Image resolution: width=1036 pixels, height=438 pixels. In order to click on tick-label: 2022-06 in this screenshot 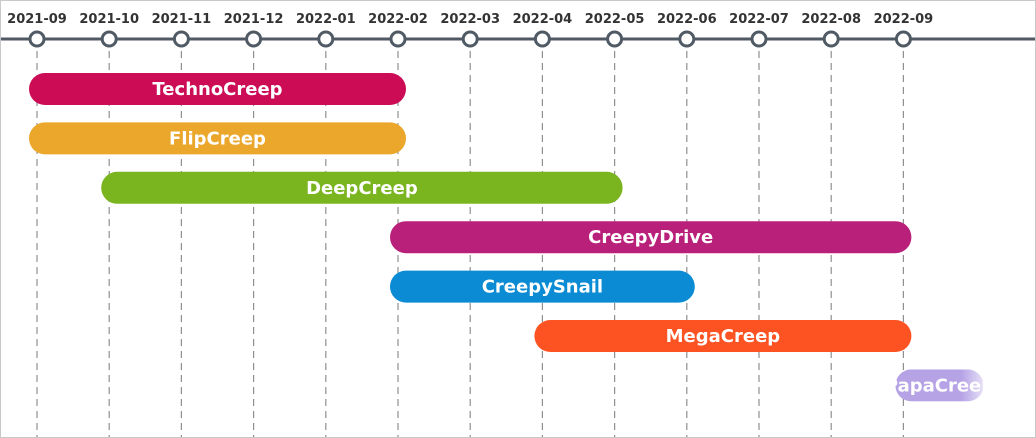, I will do `click(687, 19)`.